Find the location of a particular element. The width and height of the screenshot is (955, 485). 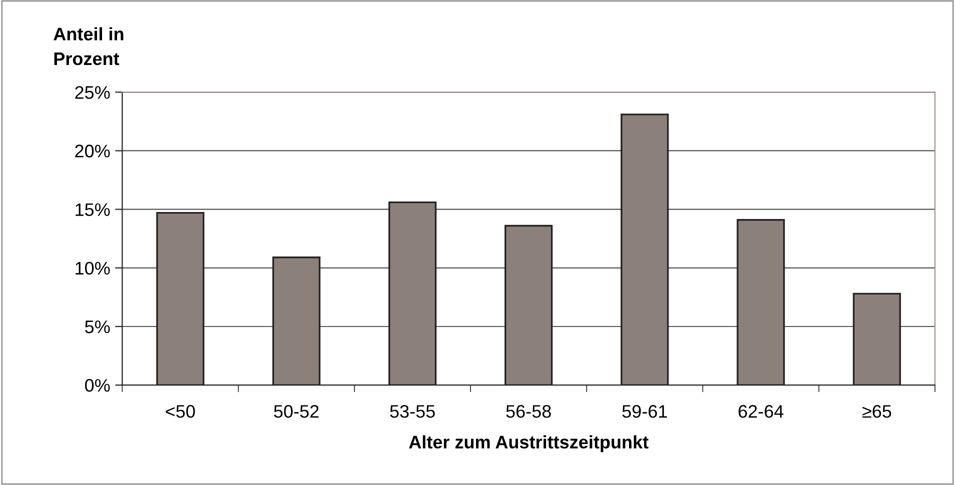

x-tick-label: 53-55 is located at coordinates (412, 411).